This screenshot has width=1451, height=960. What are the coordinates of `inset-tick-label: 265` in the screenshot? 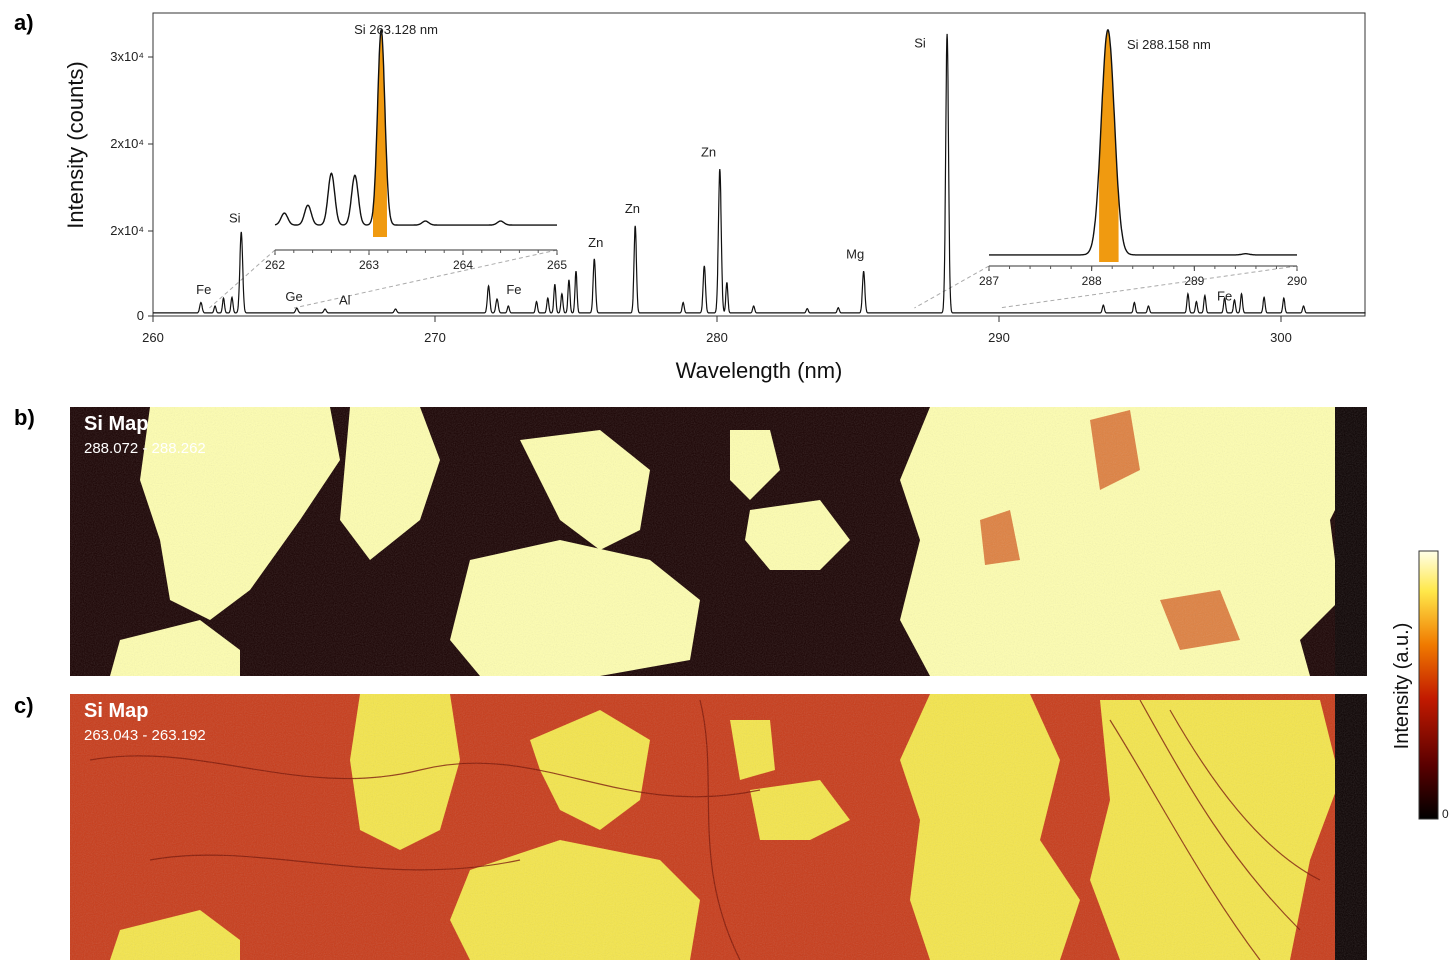 It's located at (557, 265).